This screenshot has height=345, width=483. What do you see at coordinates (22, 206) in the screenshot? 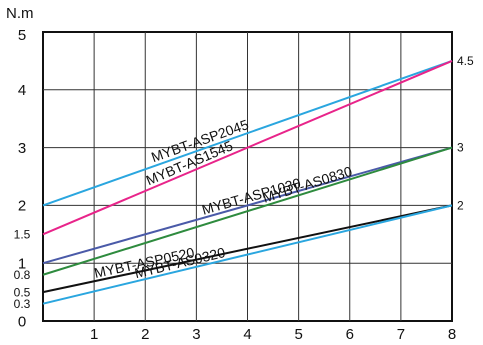
I see `y-tick-label: 2` at bounding box center [22, 206].